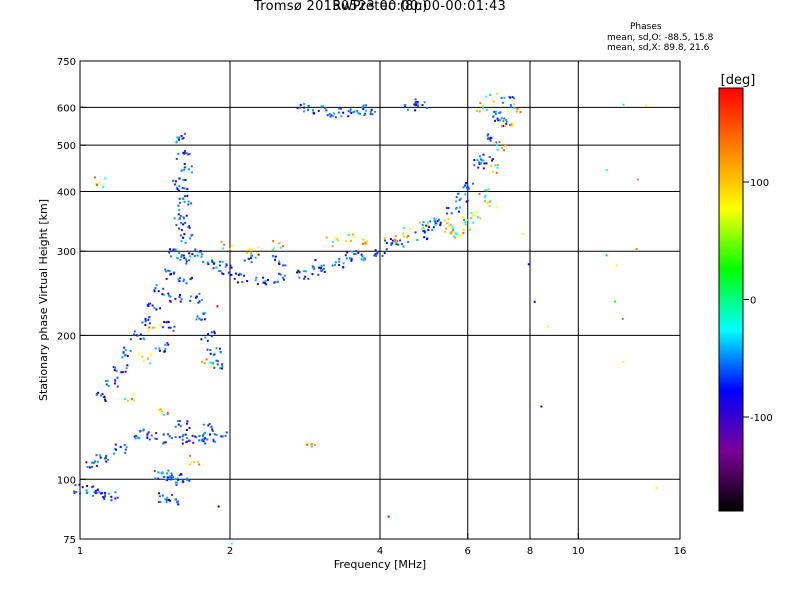  Describe the element at coordinates (43, 300) in the screenshot. I see `y-axis-label: Stationary phase Virtual Height [km]` at that location.